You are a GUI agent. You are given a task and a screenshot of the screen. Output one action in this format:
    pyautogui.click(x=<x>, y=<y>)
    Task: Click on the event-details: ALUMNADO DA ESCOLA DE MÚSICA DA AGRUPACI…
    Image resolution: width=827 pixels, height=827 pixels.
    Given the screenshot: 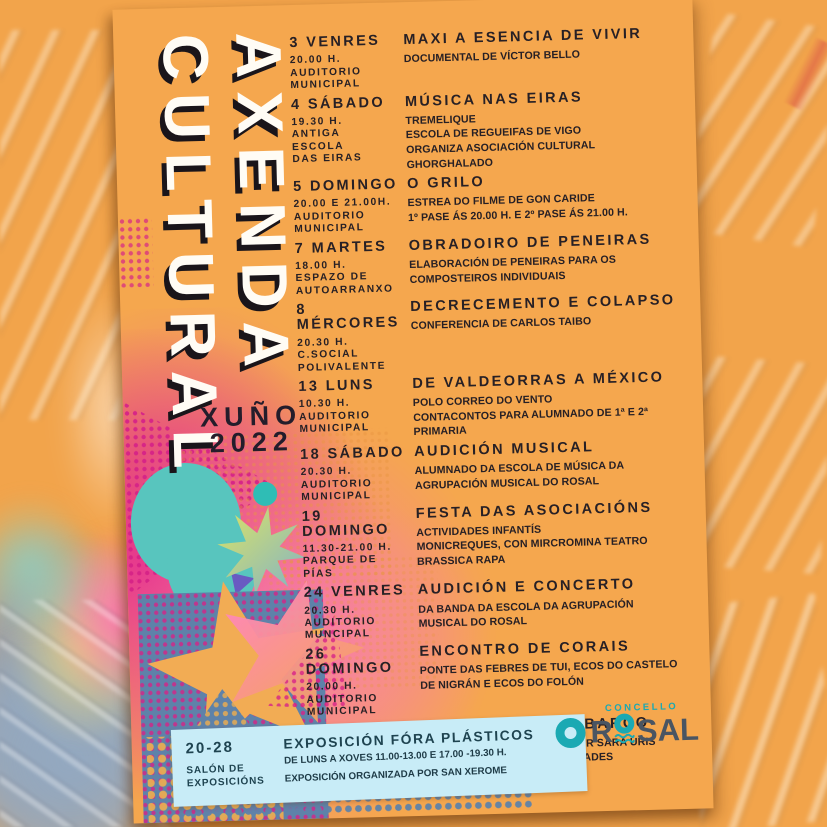 What is the action you would take?
    pyautogui.click(x=519, y=475)
    